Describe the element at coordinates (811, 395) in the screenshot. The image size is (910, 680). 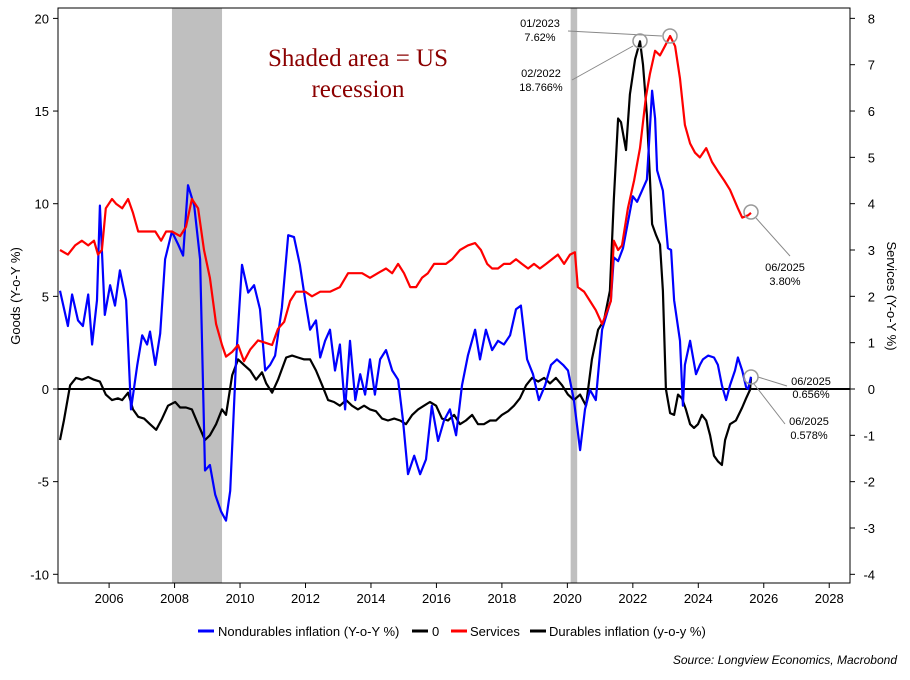
I see `annotation-value: 0.656%` at that location.